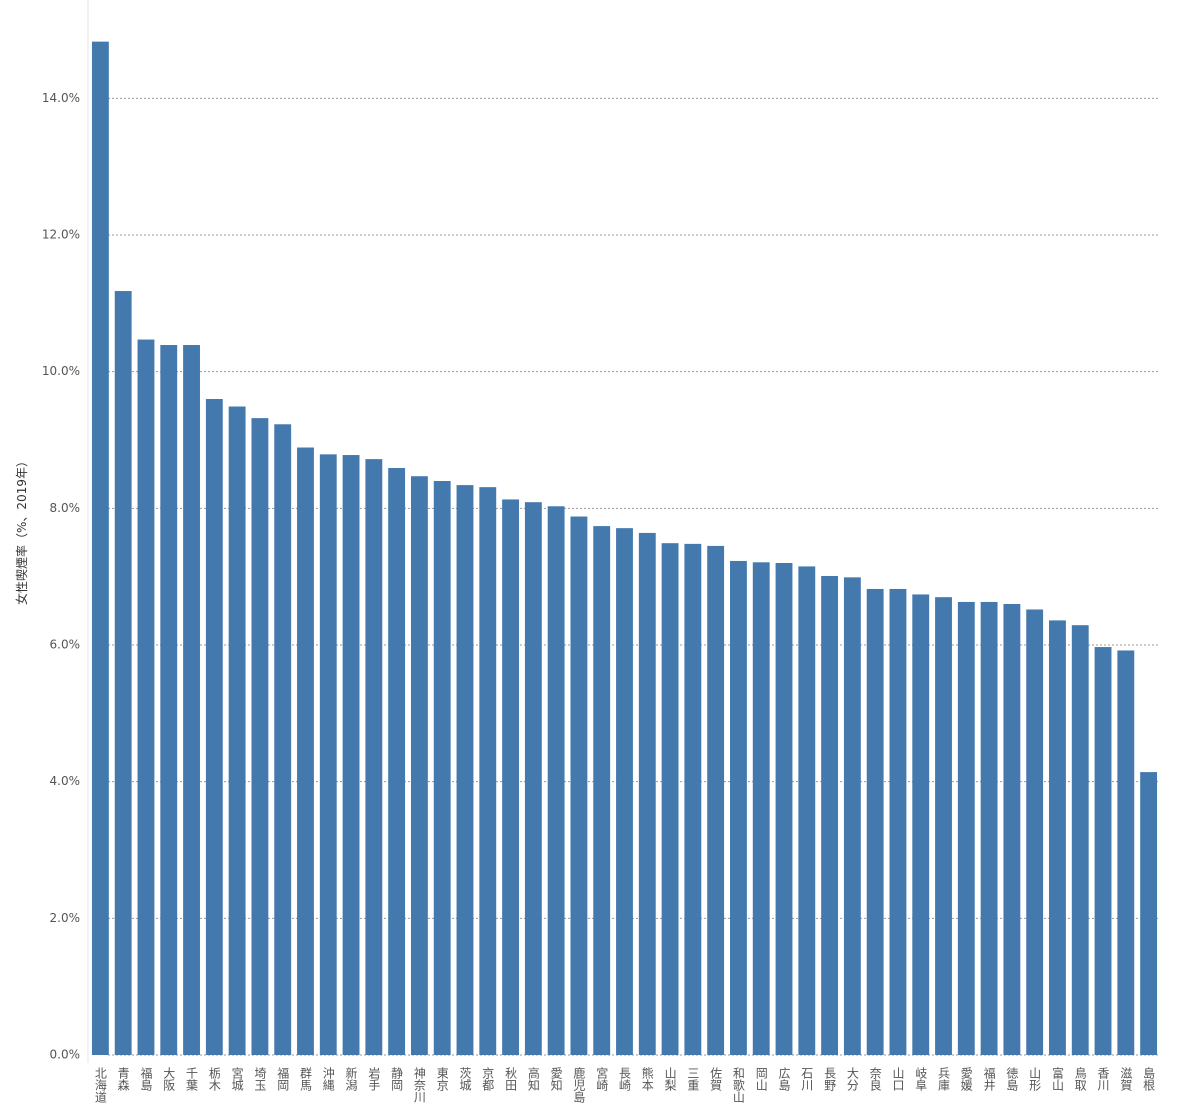 The width and height of the screenshot is (1200, 1116). Describe the element at coordinates (65, 645) in the screenshot. I see `y-tick-label: 6.0%` at that location.